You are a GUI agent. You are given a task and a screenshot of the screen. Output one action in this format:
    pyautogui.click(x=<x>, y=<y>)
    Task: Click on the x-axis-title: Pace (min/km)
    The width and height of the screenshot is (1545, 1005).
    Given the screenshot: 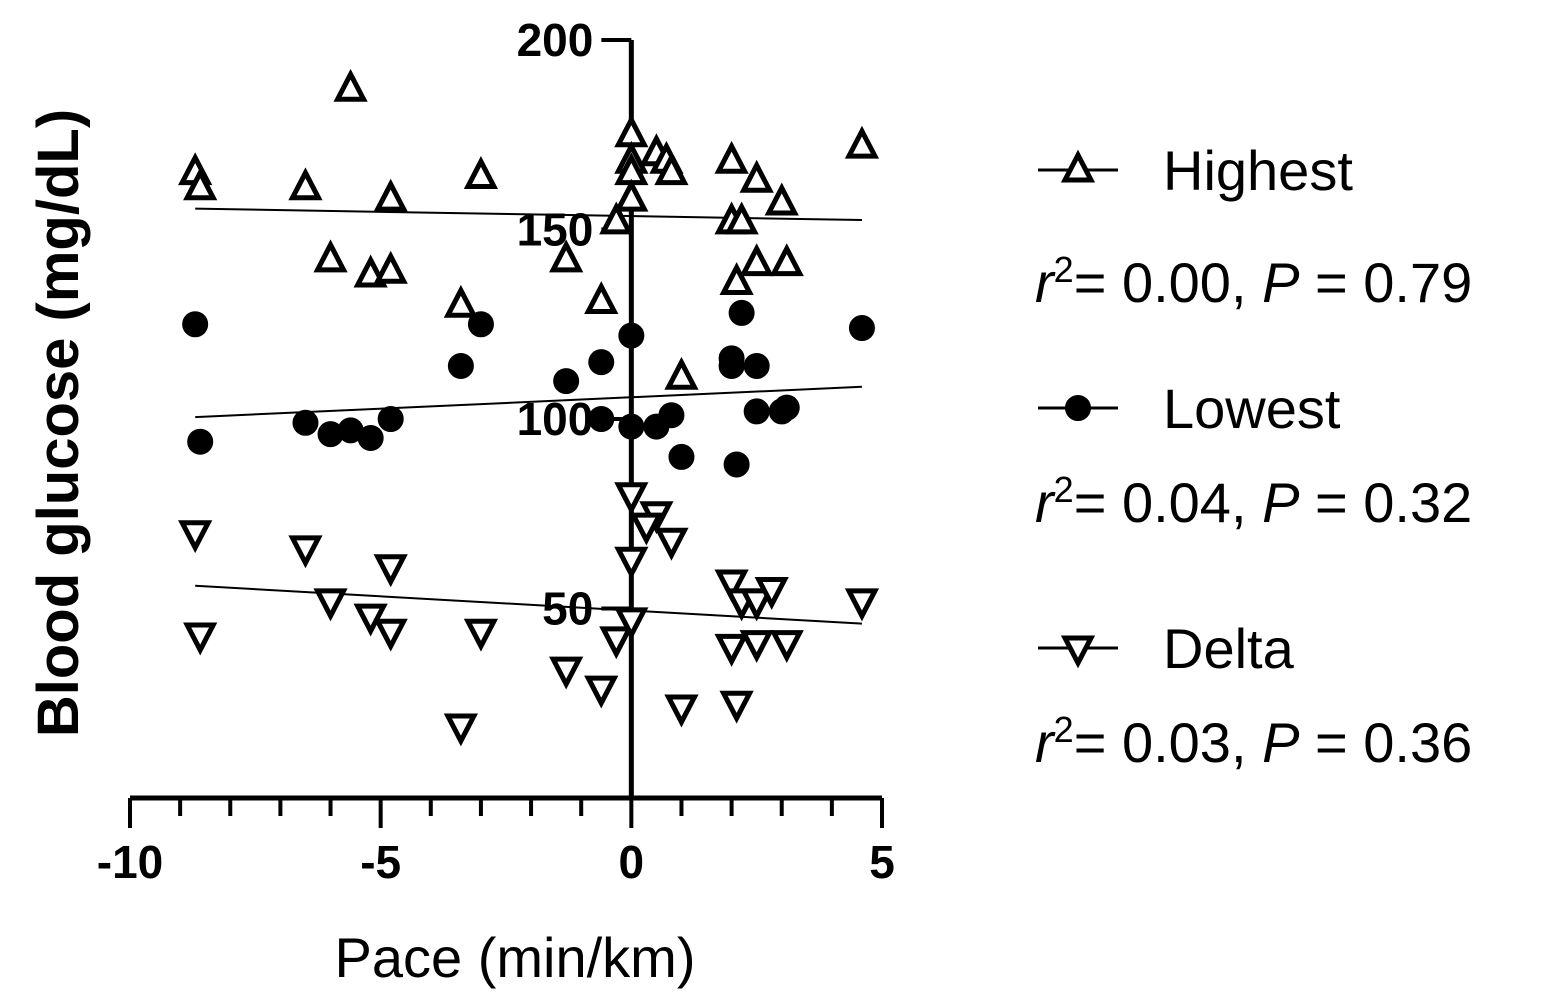 What is the action you would take?
    pyautogui.click(x=515, y=957)
    